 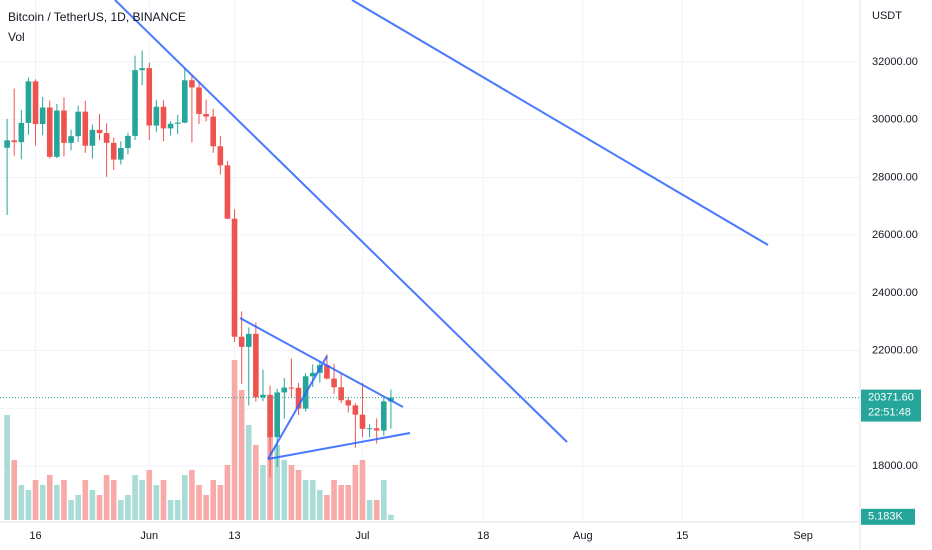 What do you see at coordinates (889, 413) in the screenshot?
I see `countdown: 22:51:48` at bounding box center [889, 413].